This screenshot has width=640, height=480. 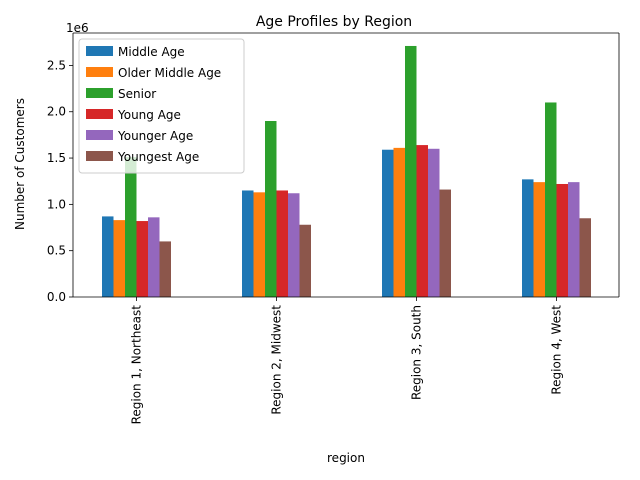 What do you see at coordinates (137, 94) in the screenshot?
I see `legend-label: Senior` at bounding box center [137, 94].